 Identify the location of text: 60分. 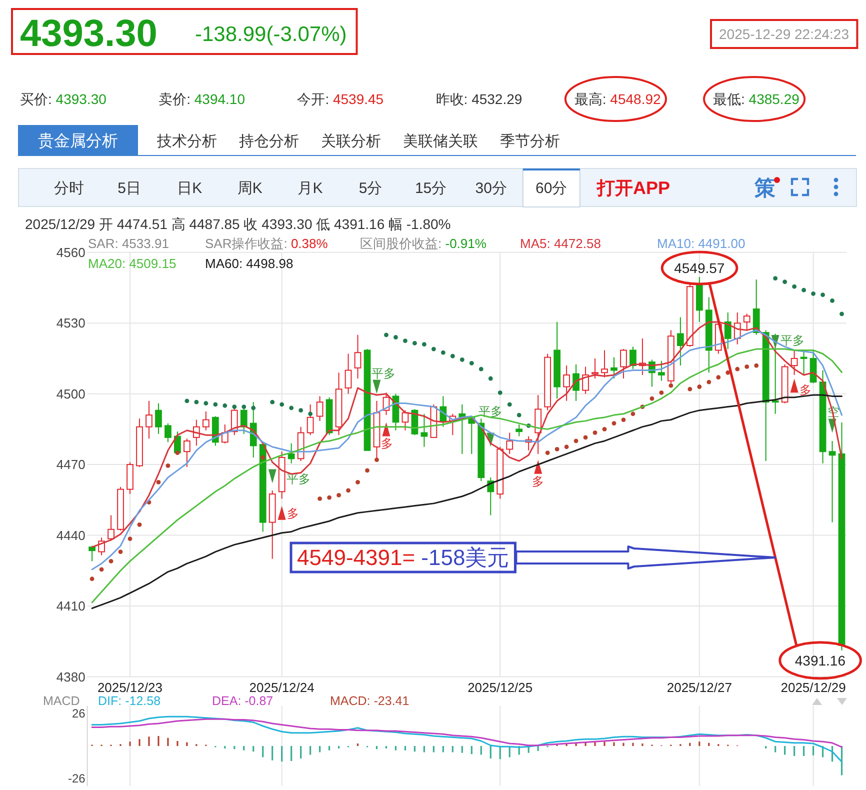
(552, 188).